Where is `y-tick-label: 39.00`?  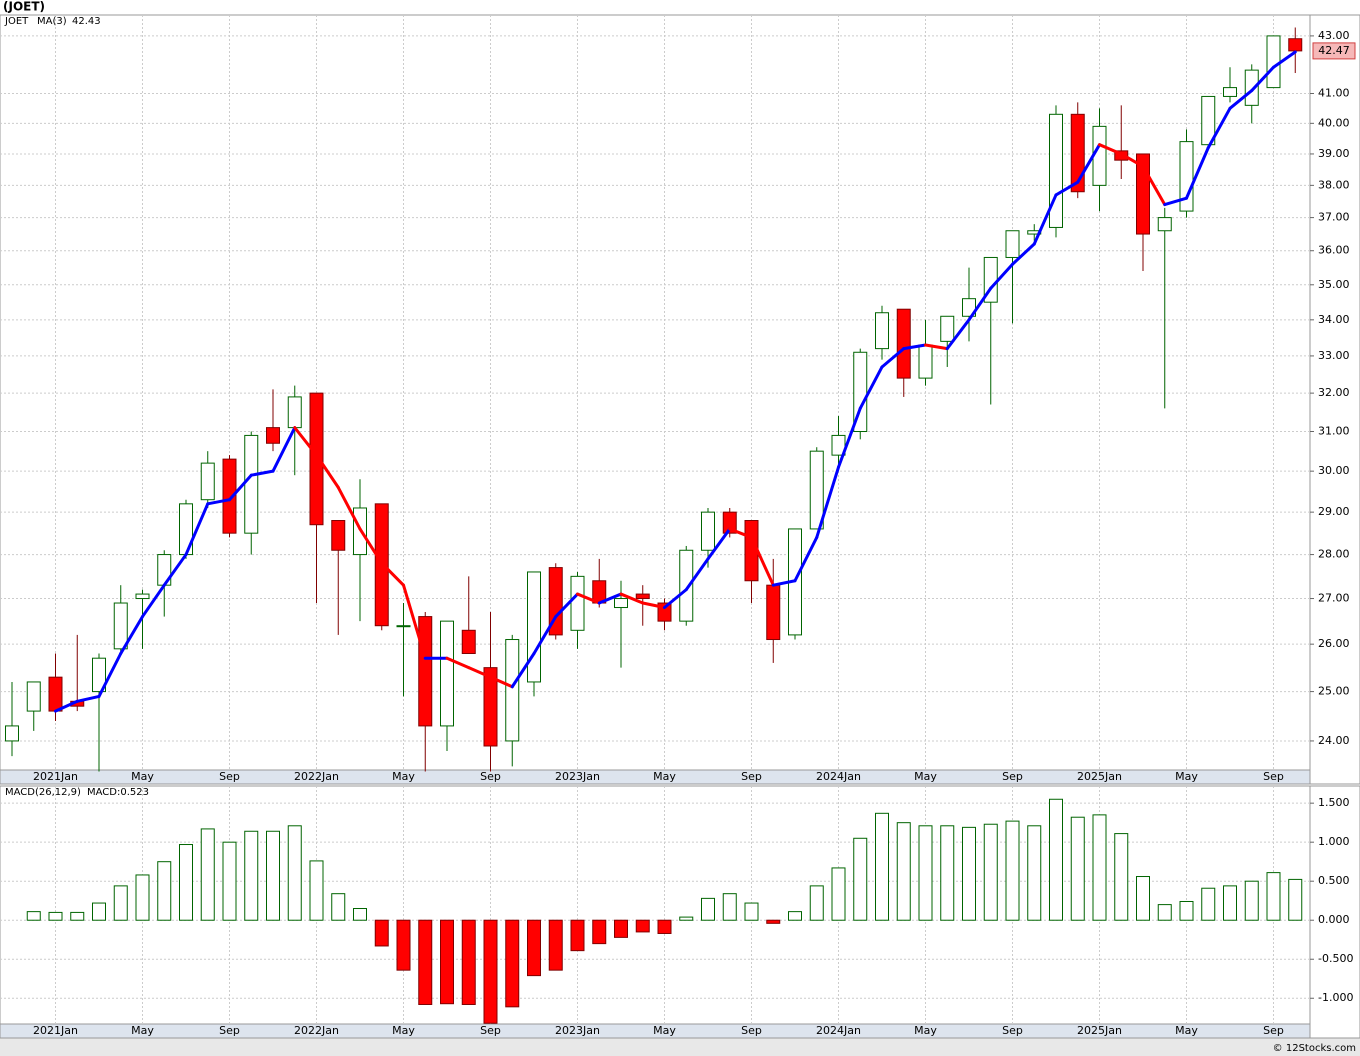
y-tick-label: 39.00 is located at coordinates (1334, 153).